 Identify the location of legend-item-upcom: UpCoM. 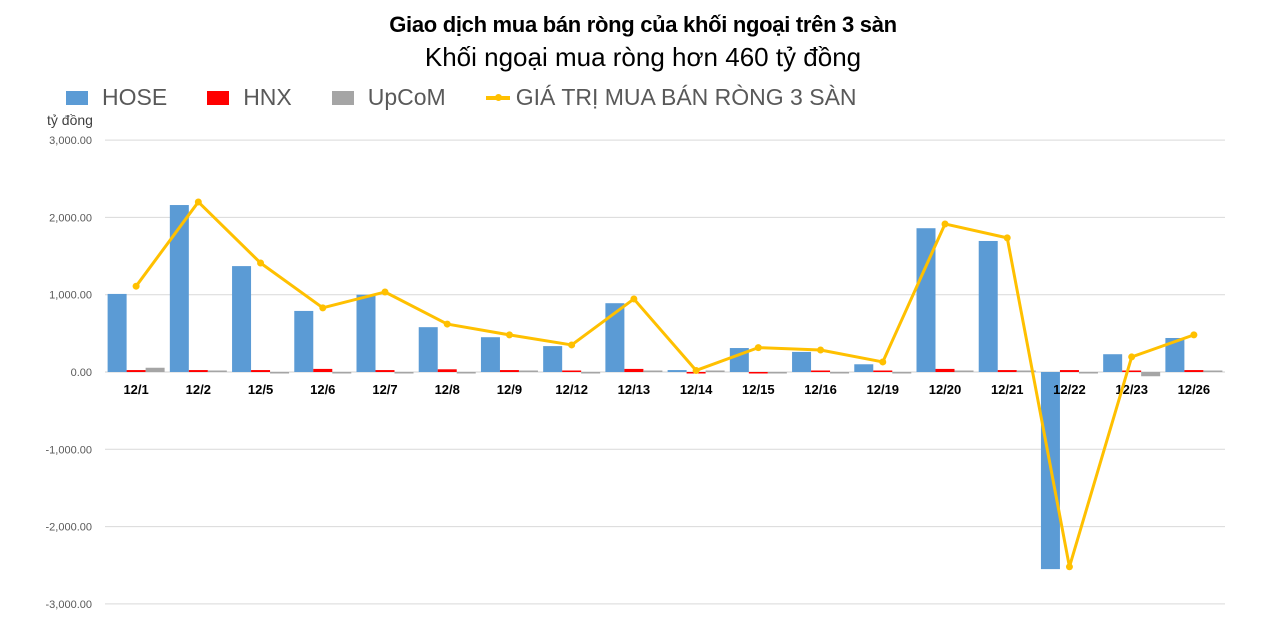
(388, 97).